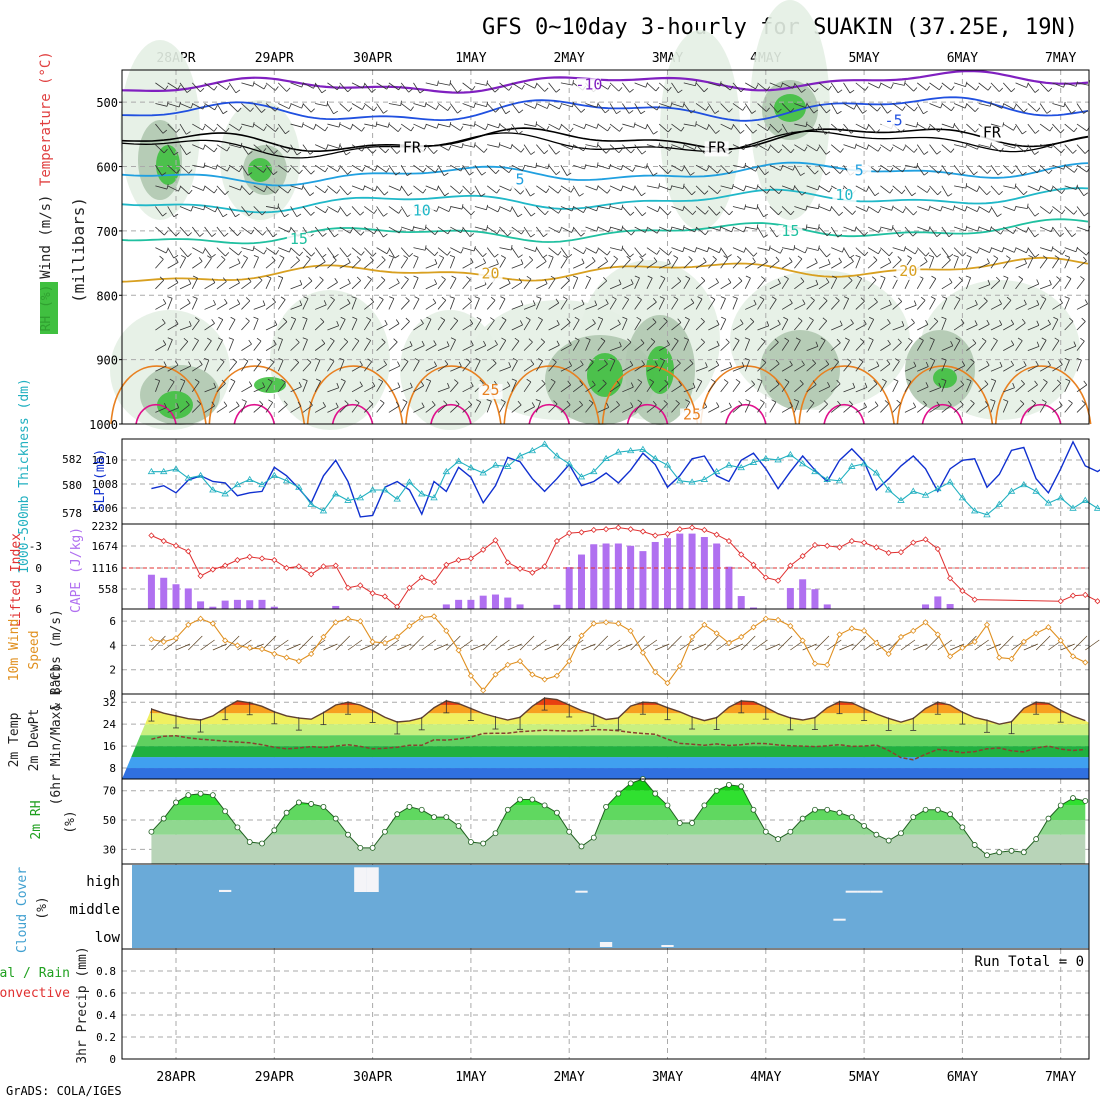  I want to click on contour-label-bg, so click(859, 172).